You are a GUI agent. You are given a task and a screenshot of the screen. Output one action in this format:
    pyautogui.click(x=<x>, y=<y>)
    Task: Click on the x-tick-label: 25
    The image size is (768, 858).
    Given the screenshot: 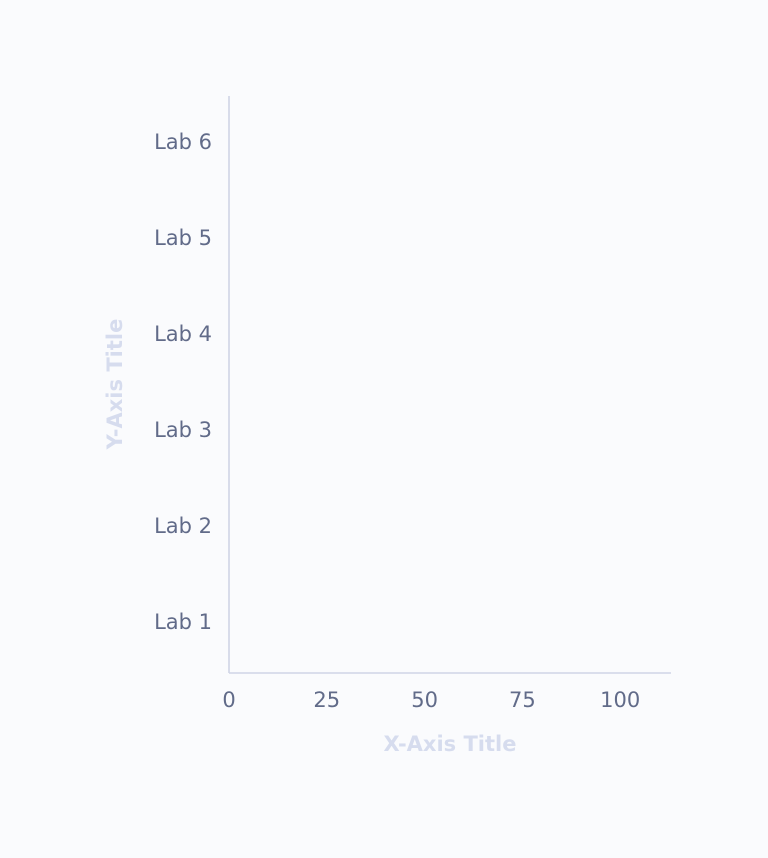 What is the action you would take?
    pyautogui.click(x=326, y=700)
    